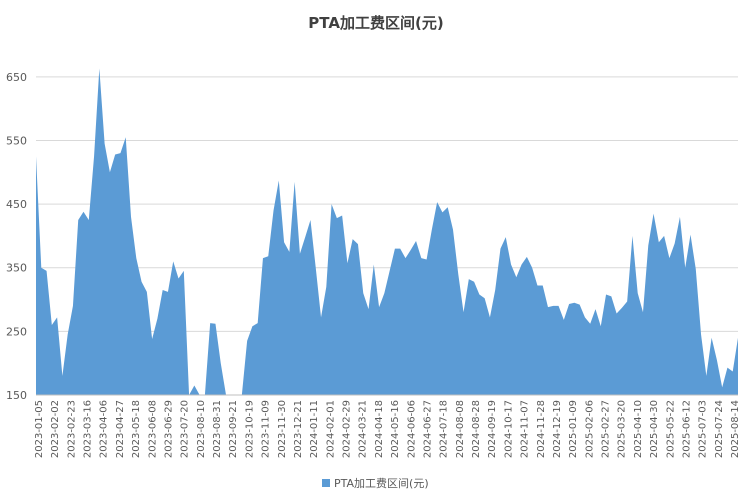  Describe the element at coordinates (476, 429) in the screenshot. I see `x-tick-label: 2024-08-28` at that location.